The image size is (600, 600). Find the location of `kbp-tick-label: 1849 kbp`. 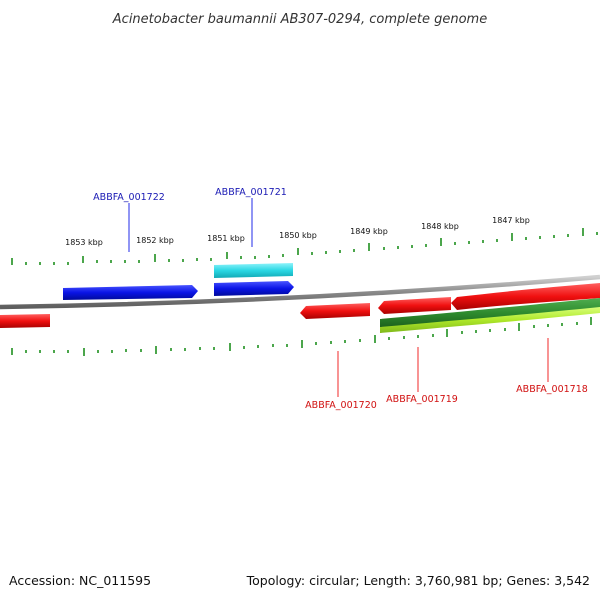

kbp-tick-label: 1849 kbp is located at coordinates (369, 231).